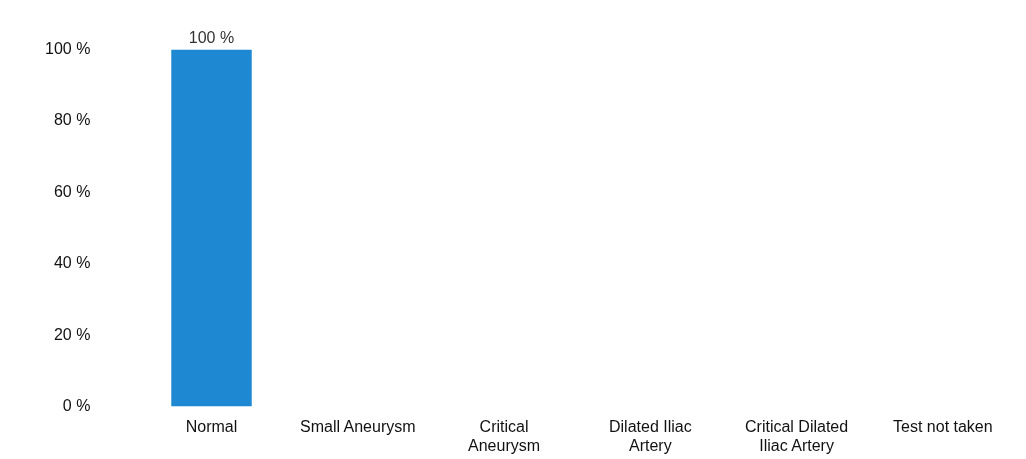 This screenshot has height=459, width=1026. What do you see at coordinates (72, 334) in the screenshot?
I see `y-tick-label: 20 %` at bounding box center [72, 334].